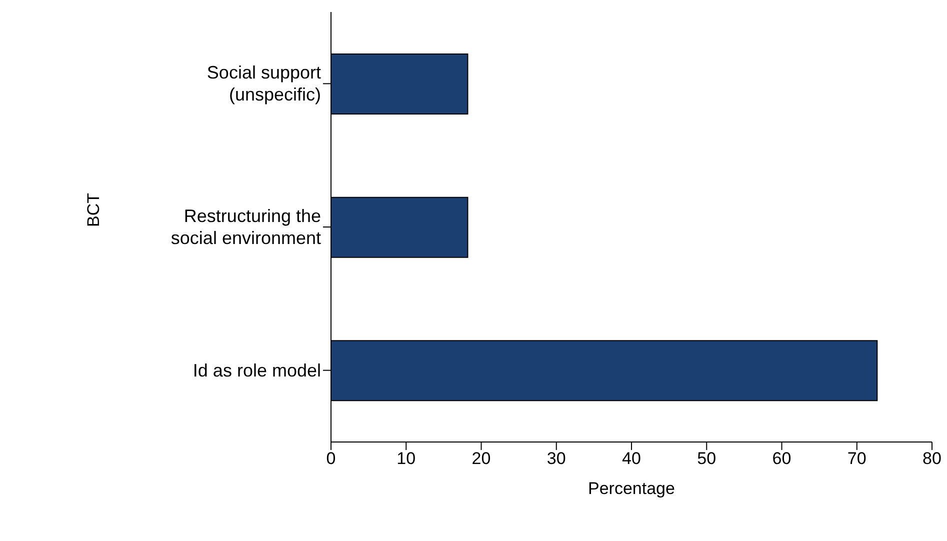 The image size is (947, 541). Describe the element at coordinates (556, 458) in the screenshot. I see `x-tick-label: 30` at that location.